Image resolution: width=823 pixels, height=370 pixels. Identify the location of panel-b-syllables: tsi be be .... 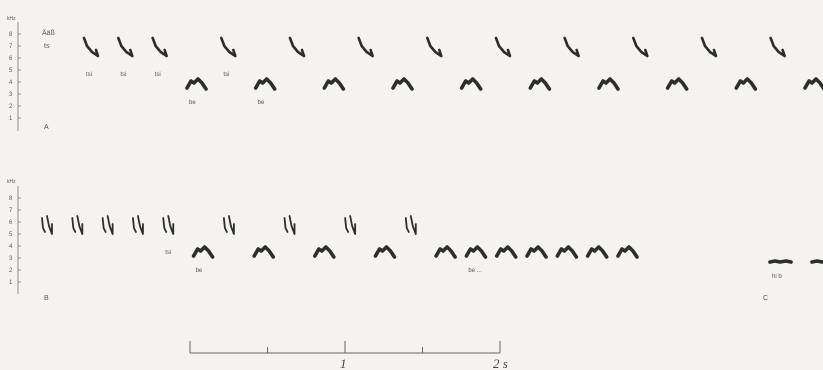
(340, 244).